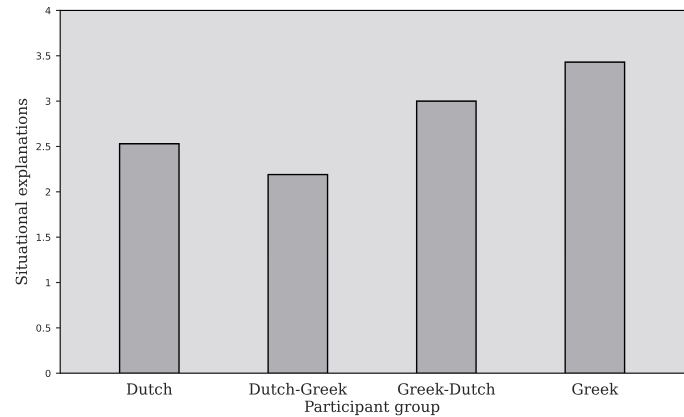 This screenshot has width=684, height=417. What do you see at coordinates (48, 101) in the screenshot?
I see `y-tick-label: 3` at bounding box center [48, 101].